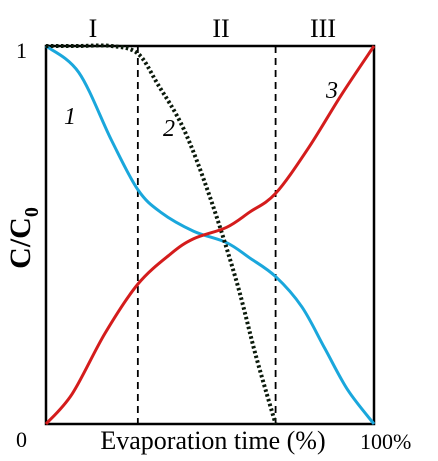 The width and height of the screenshot is (438, 461). Describe the element at coordinates (21, 50) in the screenshot. I see `y-tick-label-1: 1` at that location.